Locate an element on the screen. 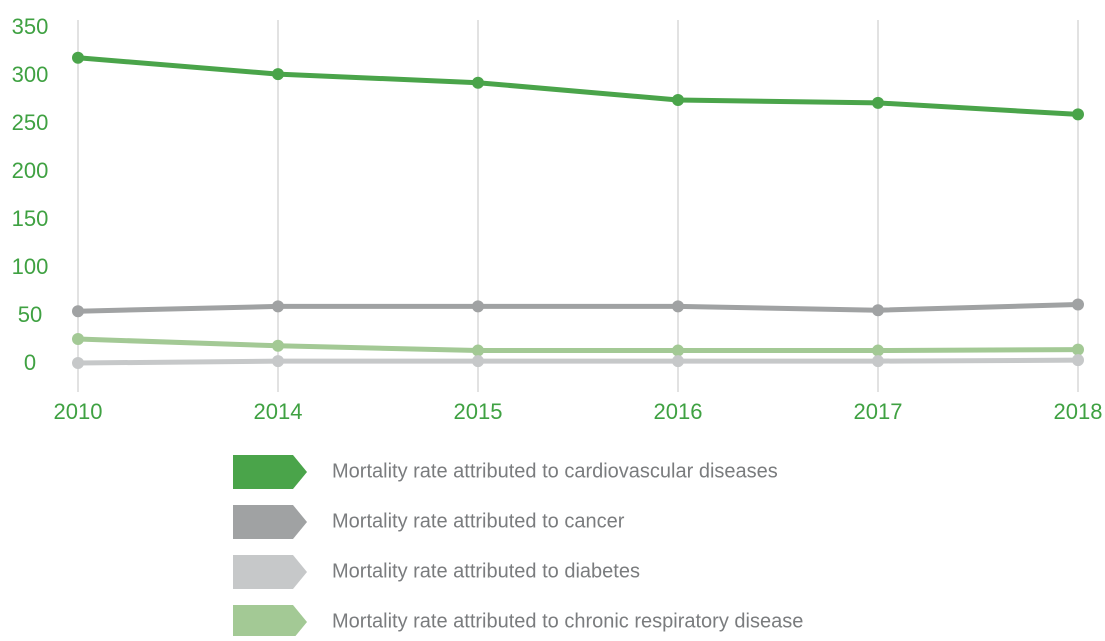 The height and width of the screenshot is (641, 1105). y-tick-label: 350 is located at coordinates (30, 26).